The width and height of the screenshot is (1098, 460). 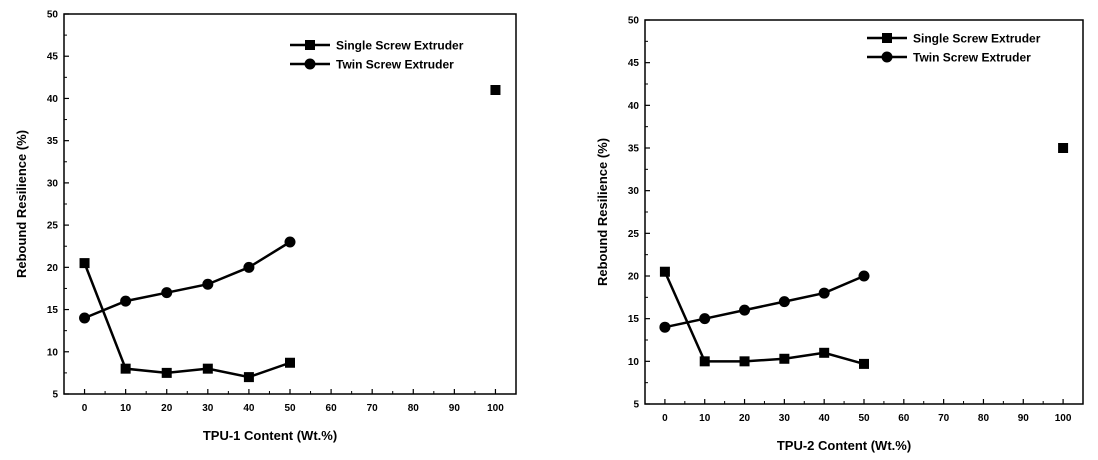 I want to click on x-axis-title: TPU-2 Content (Wt.%), so click(x=844, y=445).